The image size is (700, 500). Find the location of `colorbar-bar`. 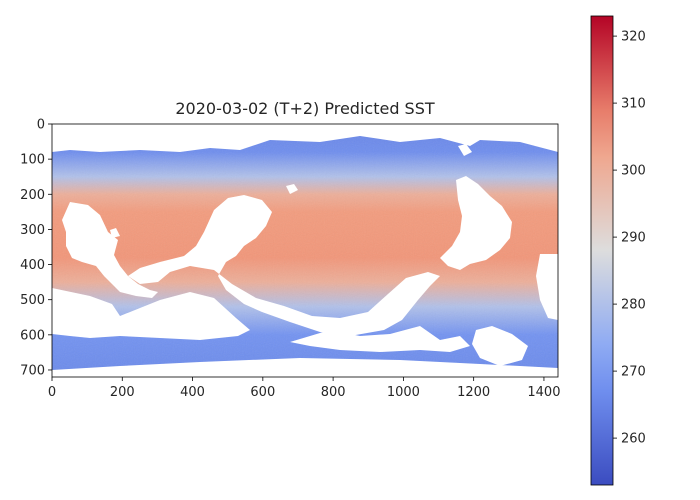

colorbar-bar is located at coordinates (602, 250).